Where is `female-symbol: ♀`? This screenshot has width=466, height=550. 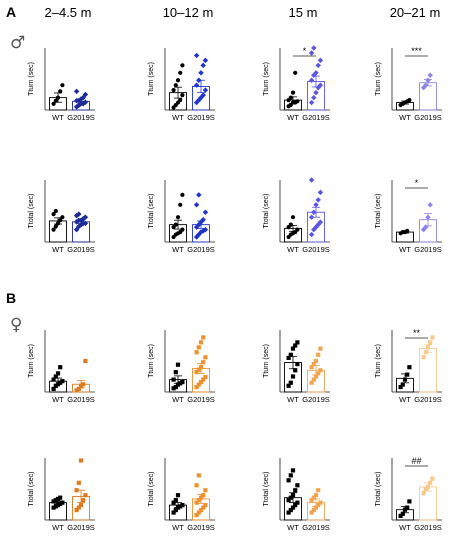 female-symbol: ♀ is located at coordinates (16, 325).